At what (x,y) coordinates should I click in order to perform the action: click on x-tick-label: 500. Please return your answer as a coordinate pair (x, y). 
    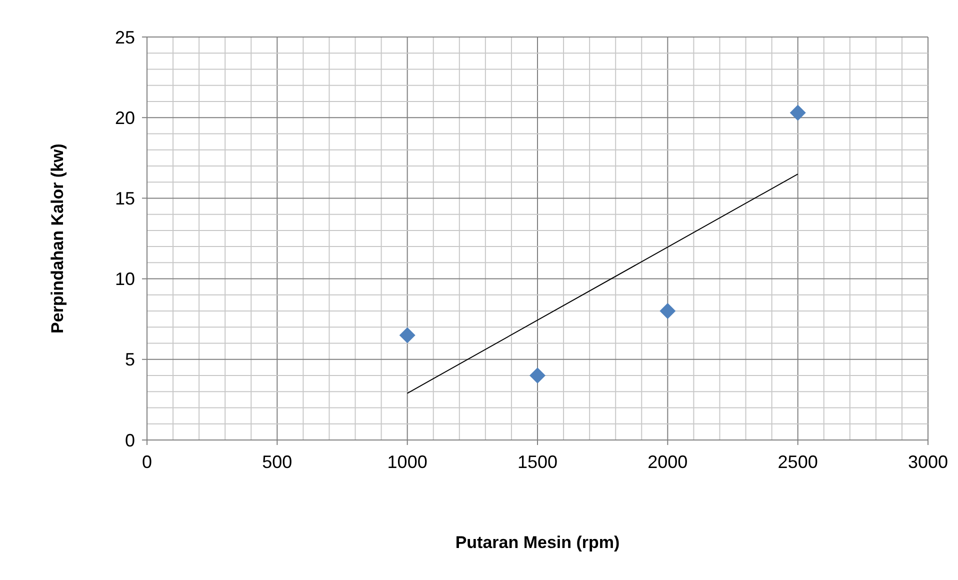
    Looking at the image, I should click on (277, 462).